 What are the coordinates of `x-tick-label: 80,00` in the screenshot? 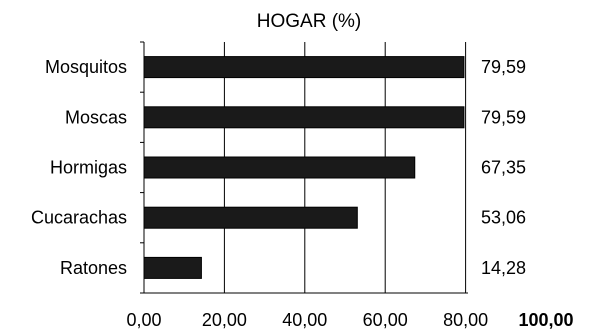 It's located at (465, 320).